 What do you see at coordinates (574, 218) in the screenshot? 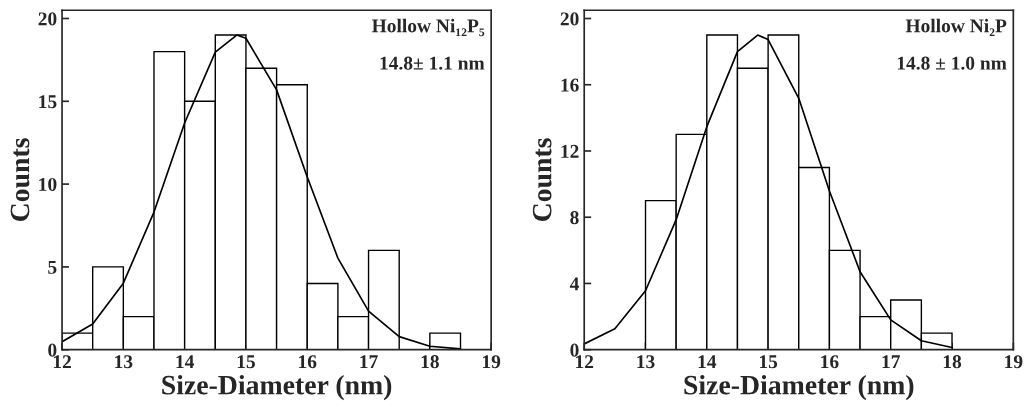
I see `y-tick-label: 8` at bounding box center [574, 218].